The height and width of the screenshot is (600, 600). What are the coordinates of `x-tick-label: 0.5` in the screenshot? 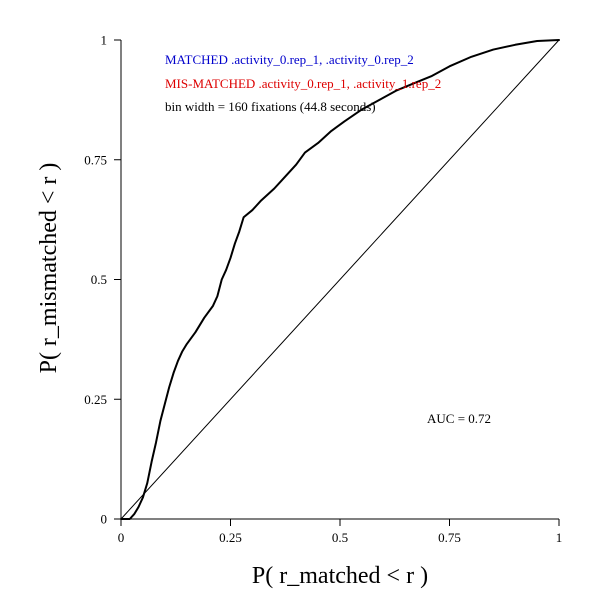 It's located at (340, 537).